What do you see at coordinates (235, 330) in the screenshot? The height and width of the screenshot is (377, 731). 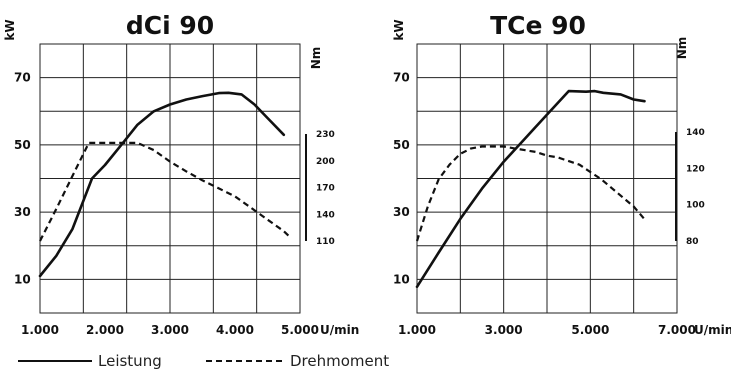 I see `x-tick-label: 4.000` at bounding box center [235, 330].